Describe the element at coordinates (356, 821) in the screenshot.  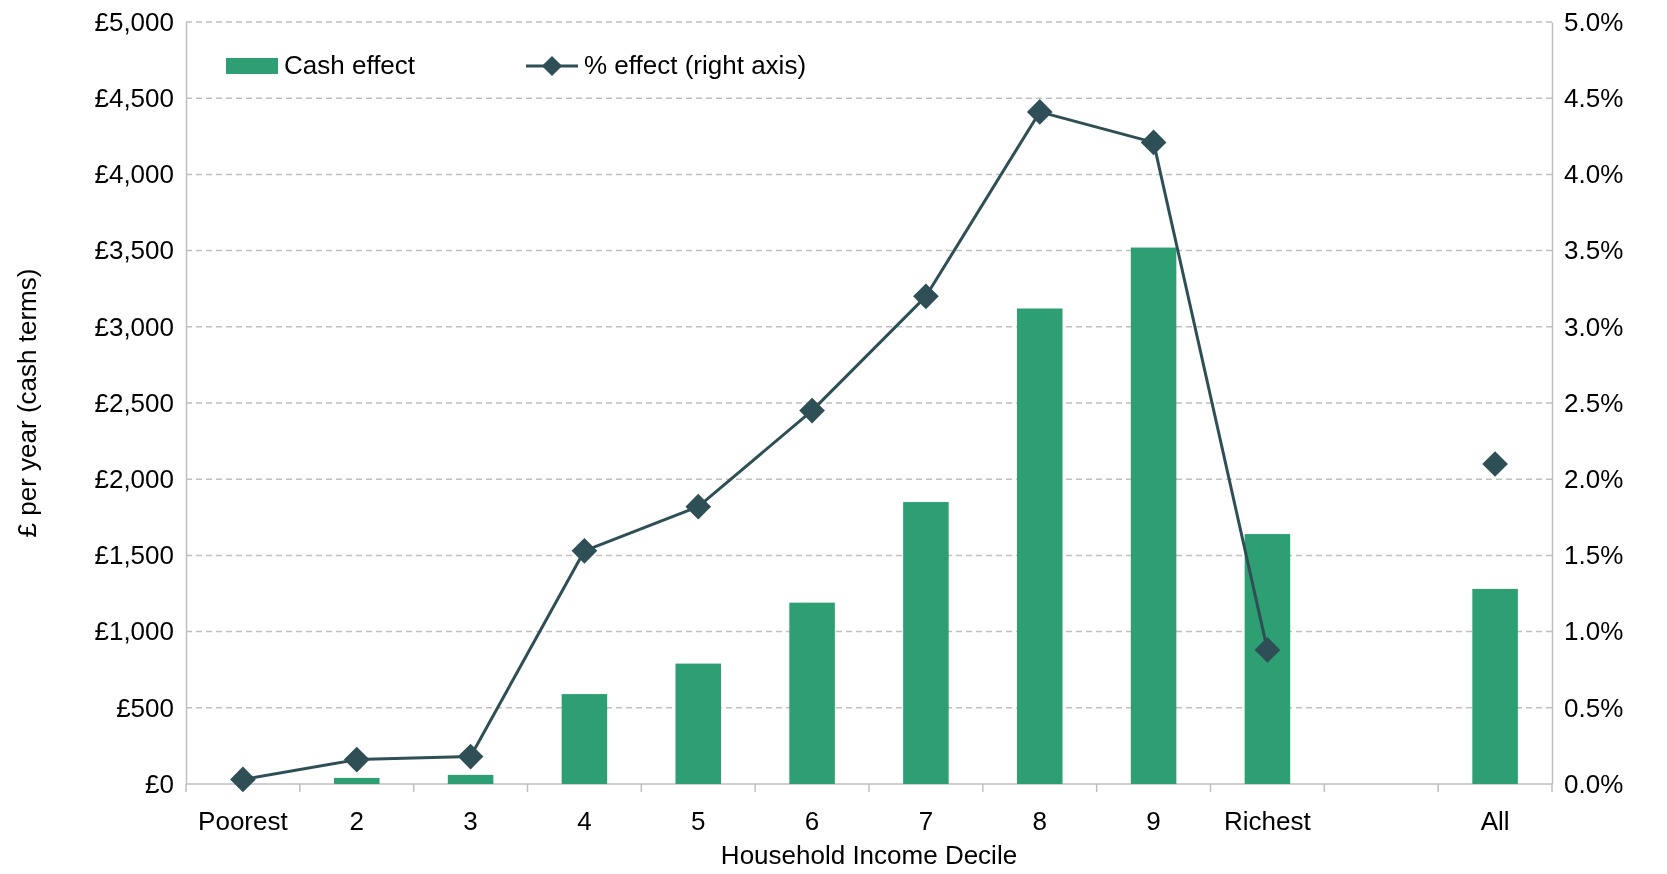
I see `x-tick-label: 2` at that location.